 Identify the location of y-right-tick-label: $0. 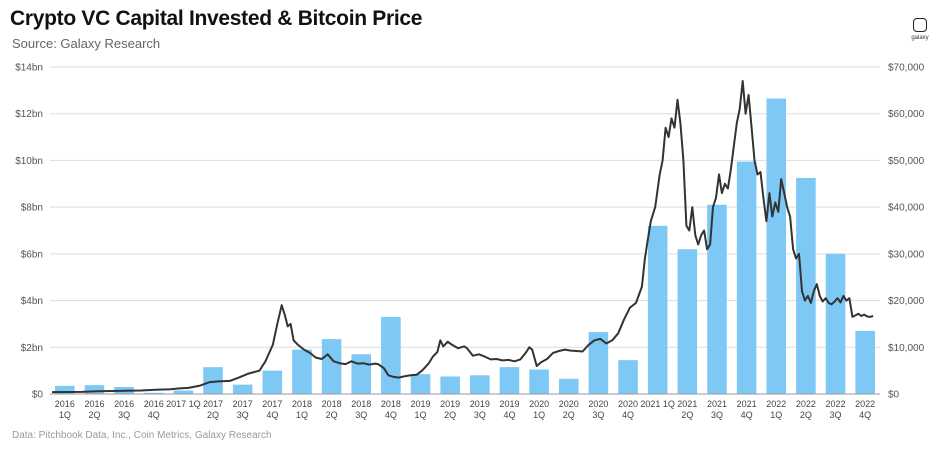
(894, 395).